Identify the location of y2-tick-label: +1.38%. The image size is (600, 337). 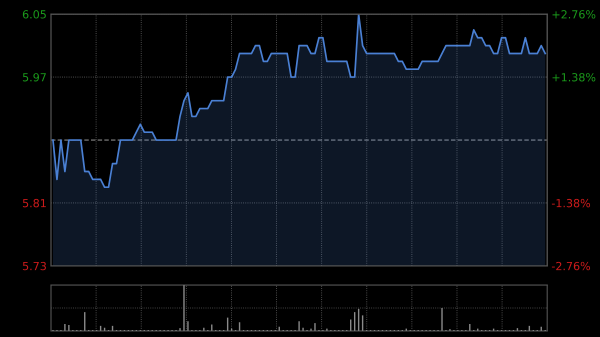
(574, 77).